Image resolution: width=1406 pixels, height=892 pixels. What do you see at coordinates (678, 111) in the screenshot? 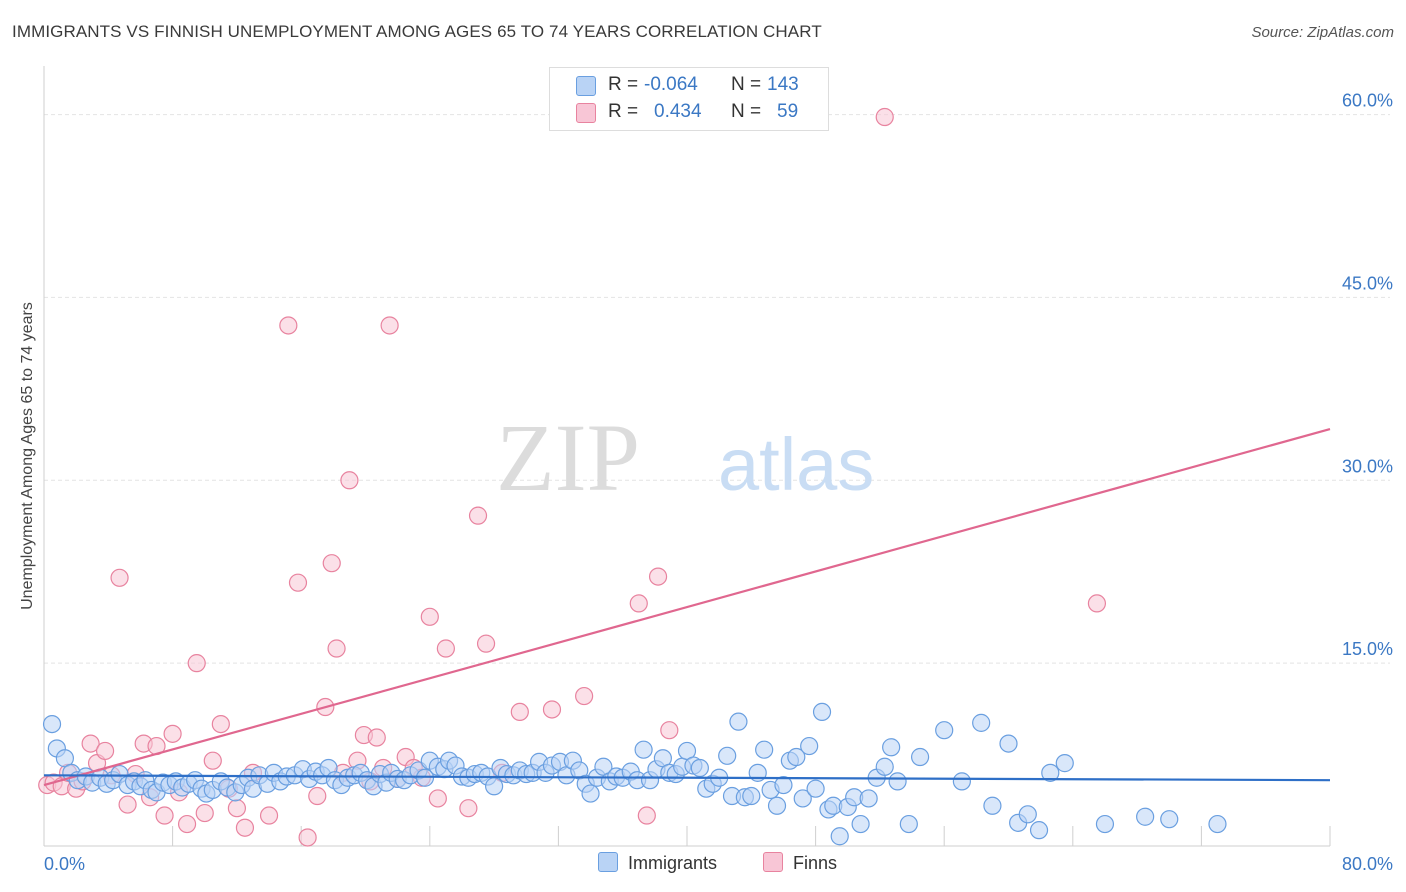
I see `legend-r-value: 0.434` at bounding box center [678, 111].